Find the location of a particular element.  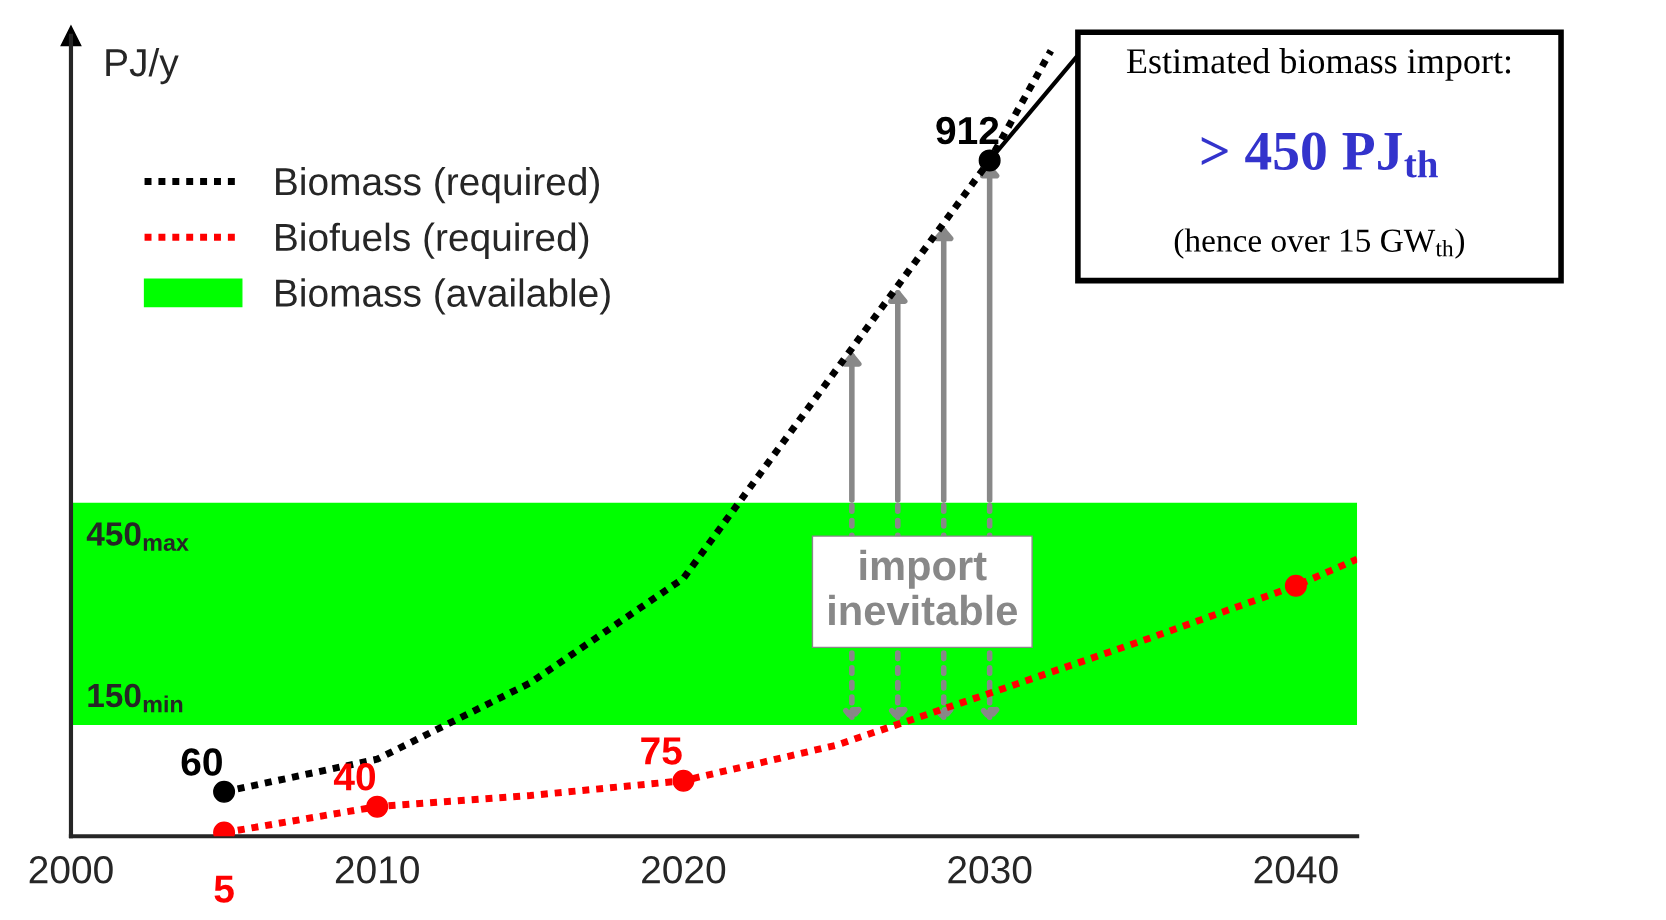

annotation: Estimated biomass import: is located at coordinates (1318, 64).